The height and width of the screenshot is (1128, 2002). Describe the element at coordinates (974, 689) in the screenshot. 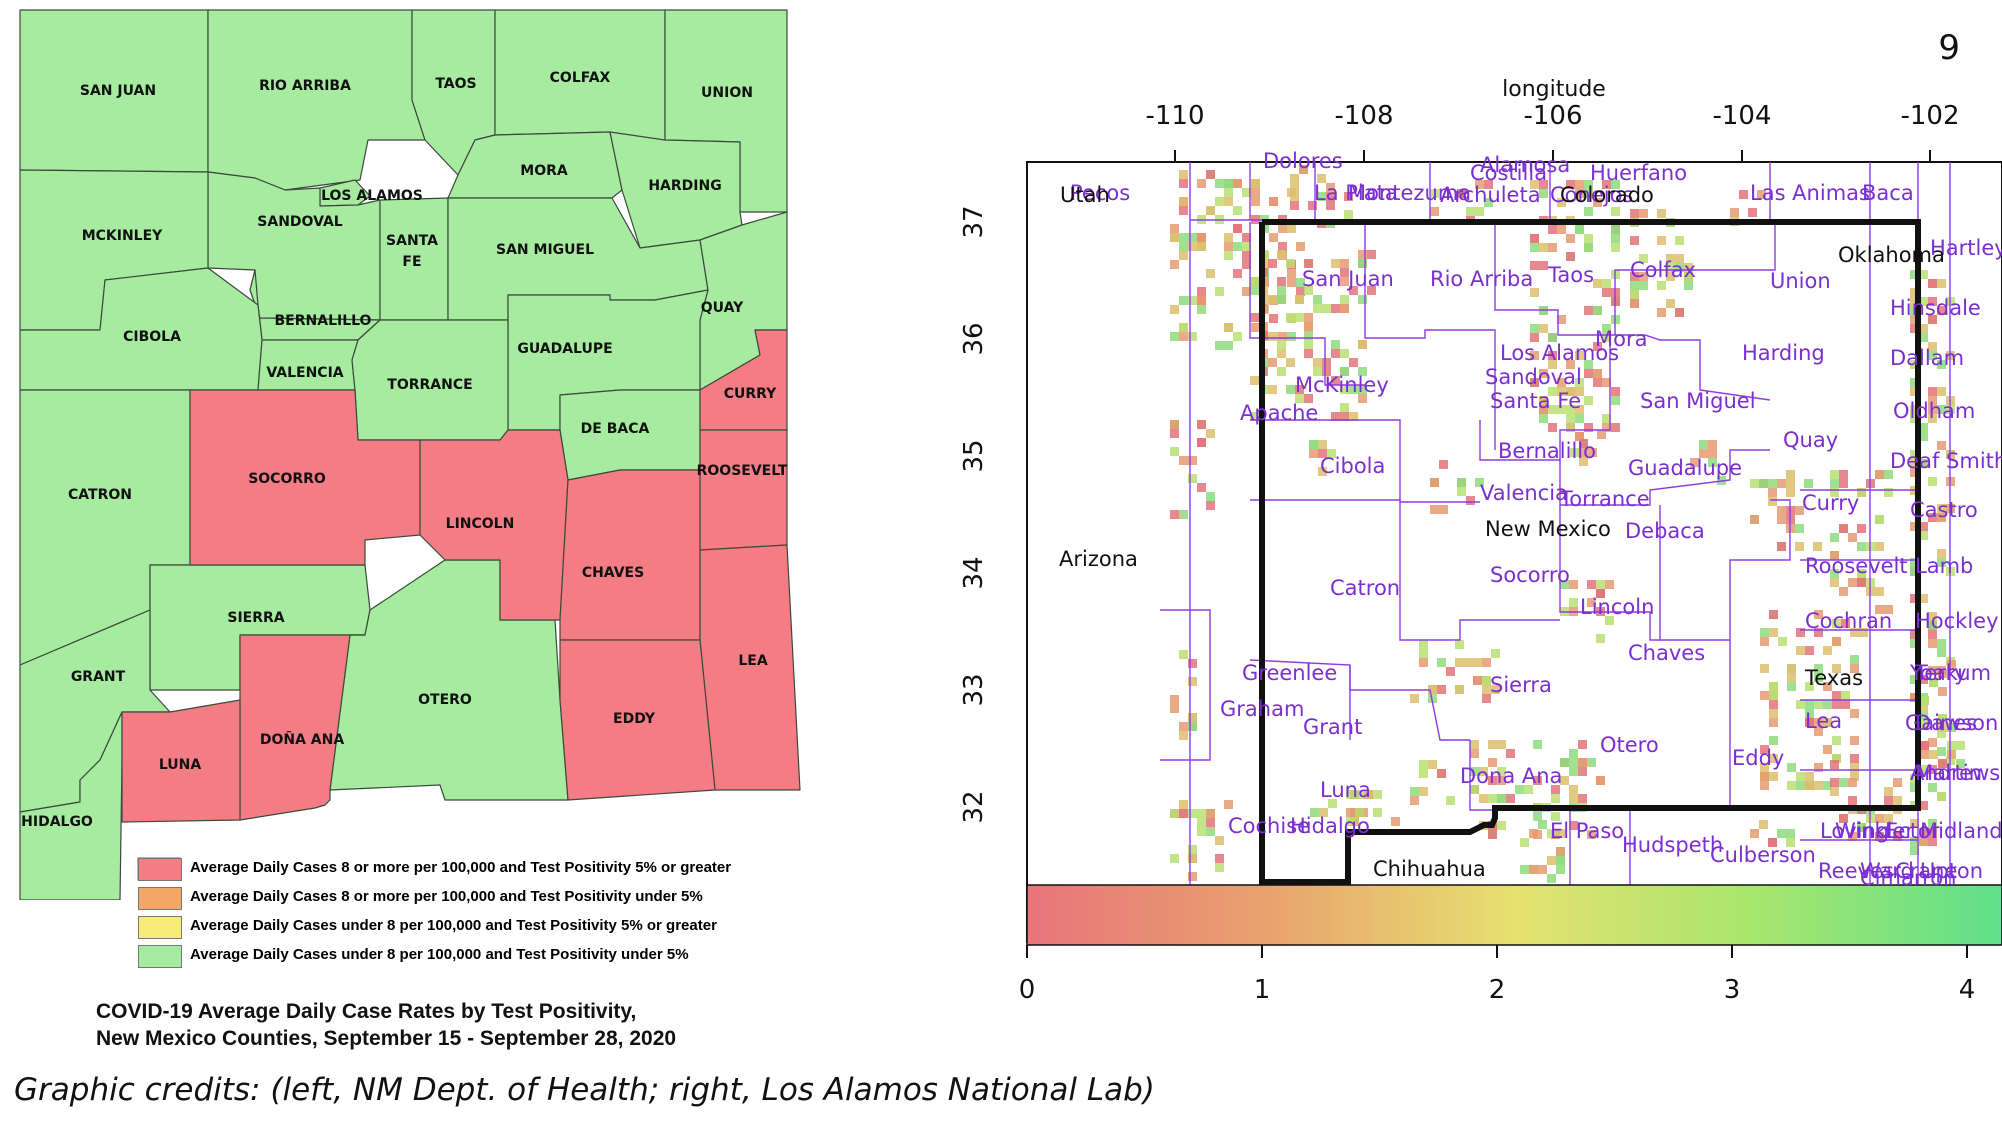

I see `y-tick: 33` at that location.